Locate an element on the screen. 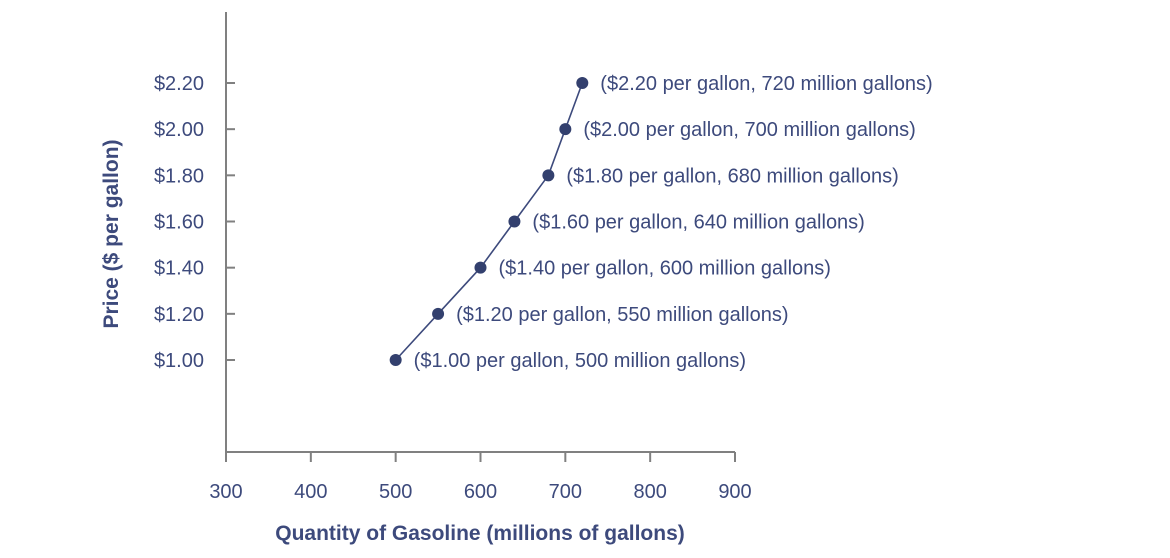  y-tick-label: $2.20 is located at coordinates (179, 84).